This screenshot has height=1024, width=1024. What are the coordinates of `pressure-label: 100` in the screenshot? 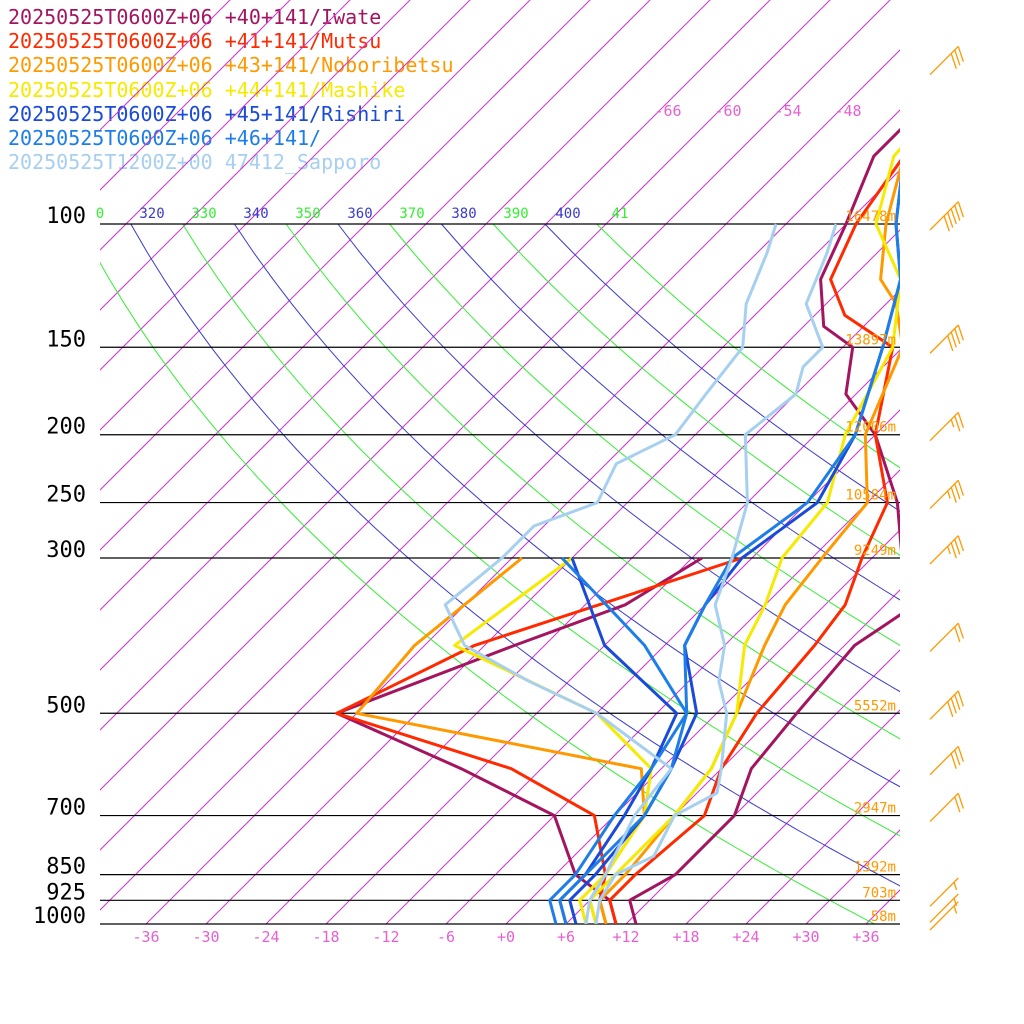 It's located at (66, 216).